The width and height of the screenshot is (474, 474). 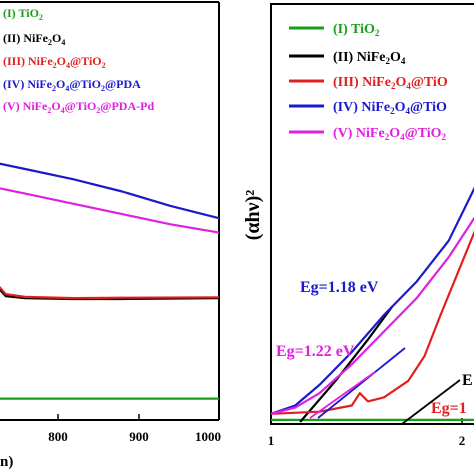 I want to click on left-tick-label-1000: 1000, so click(x=208, y=436).